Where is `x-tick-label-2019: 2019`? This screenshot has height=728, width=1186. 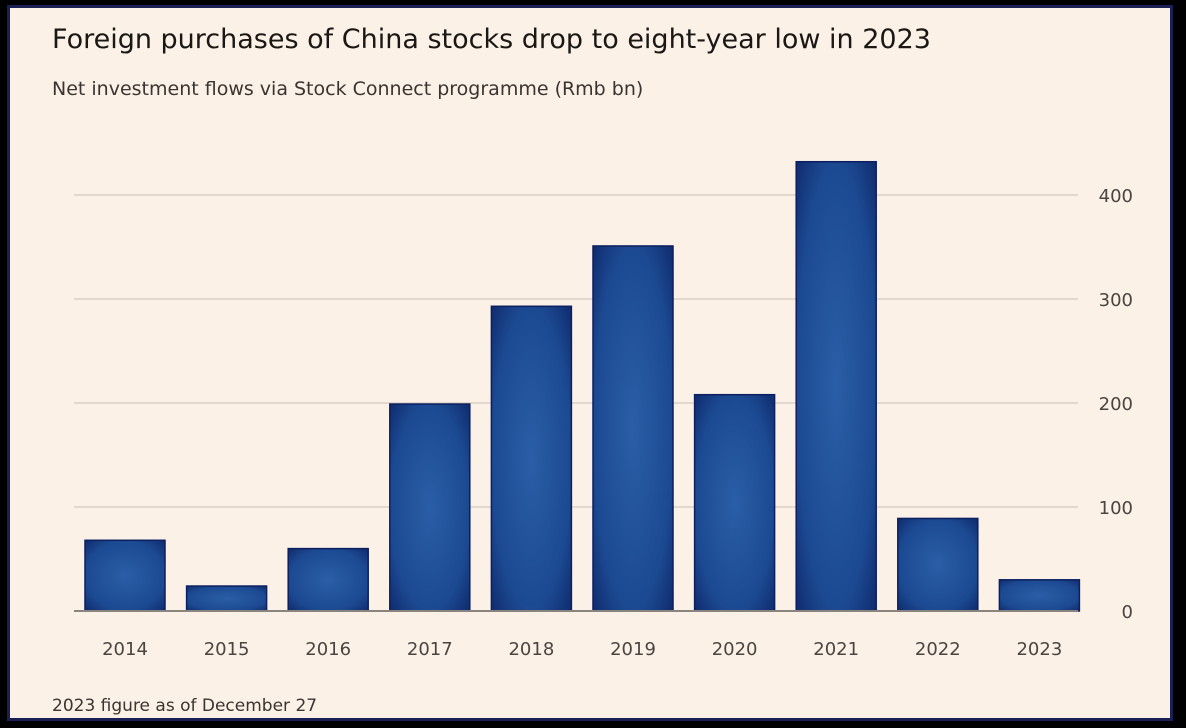
x-tick-label-2019: 2019 is located at coordinates (633, 649).